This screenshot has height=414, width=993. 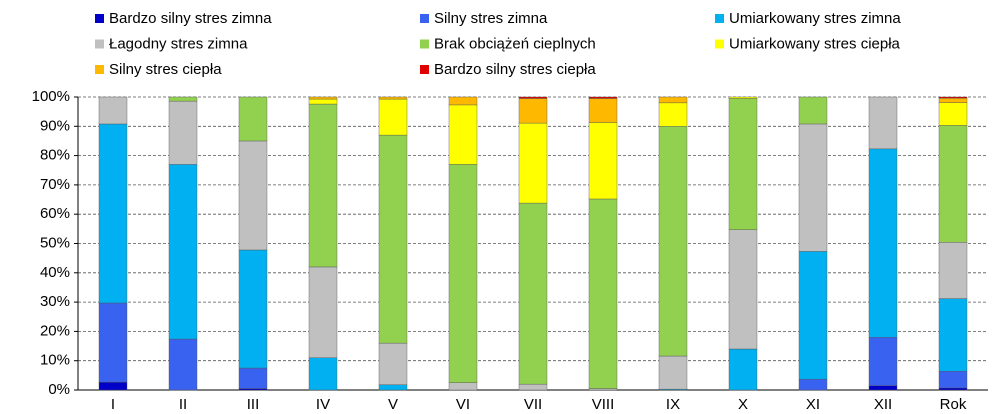 What do you see at coordinates (178, 43) in the screenshot?
I see `legend-label: Łagodny stres zimna` at bounding box center [178, 43].